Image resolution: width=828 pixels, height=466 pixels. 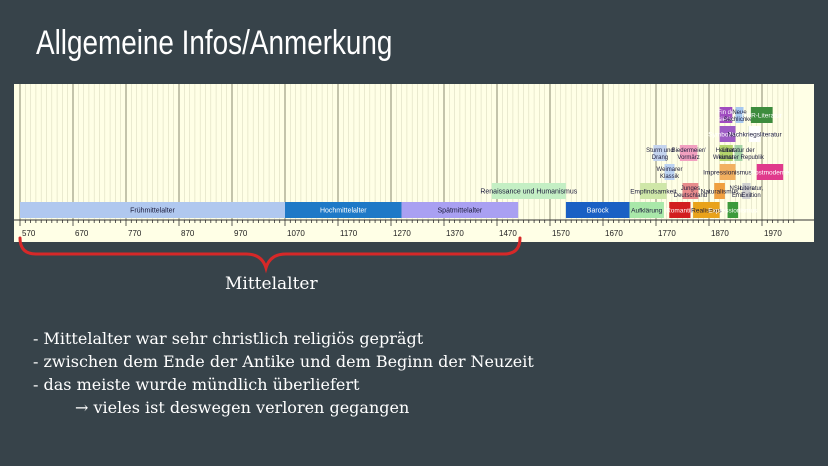 I want to click on epoch-label: Impressionismus, so click(x=728, y=173).